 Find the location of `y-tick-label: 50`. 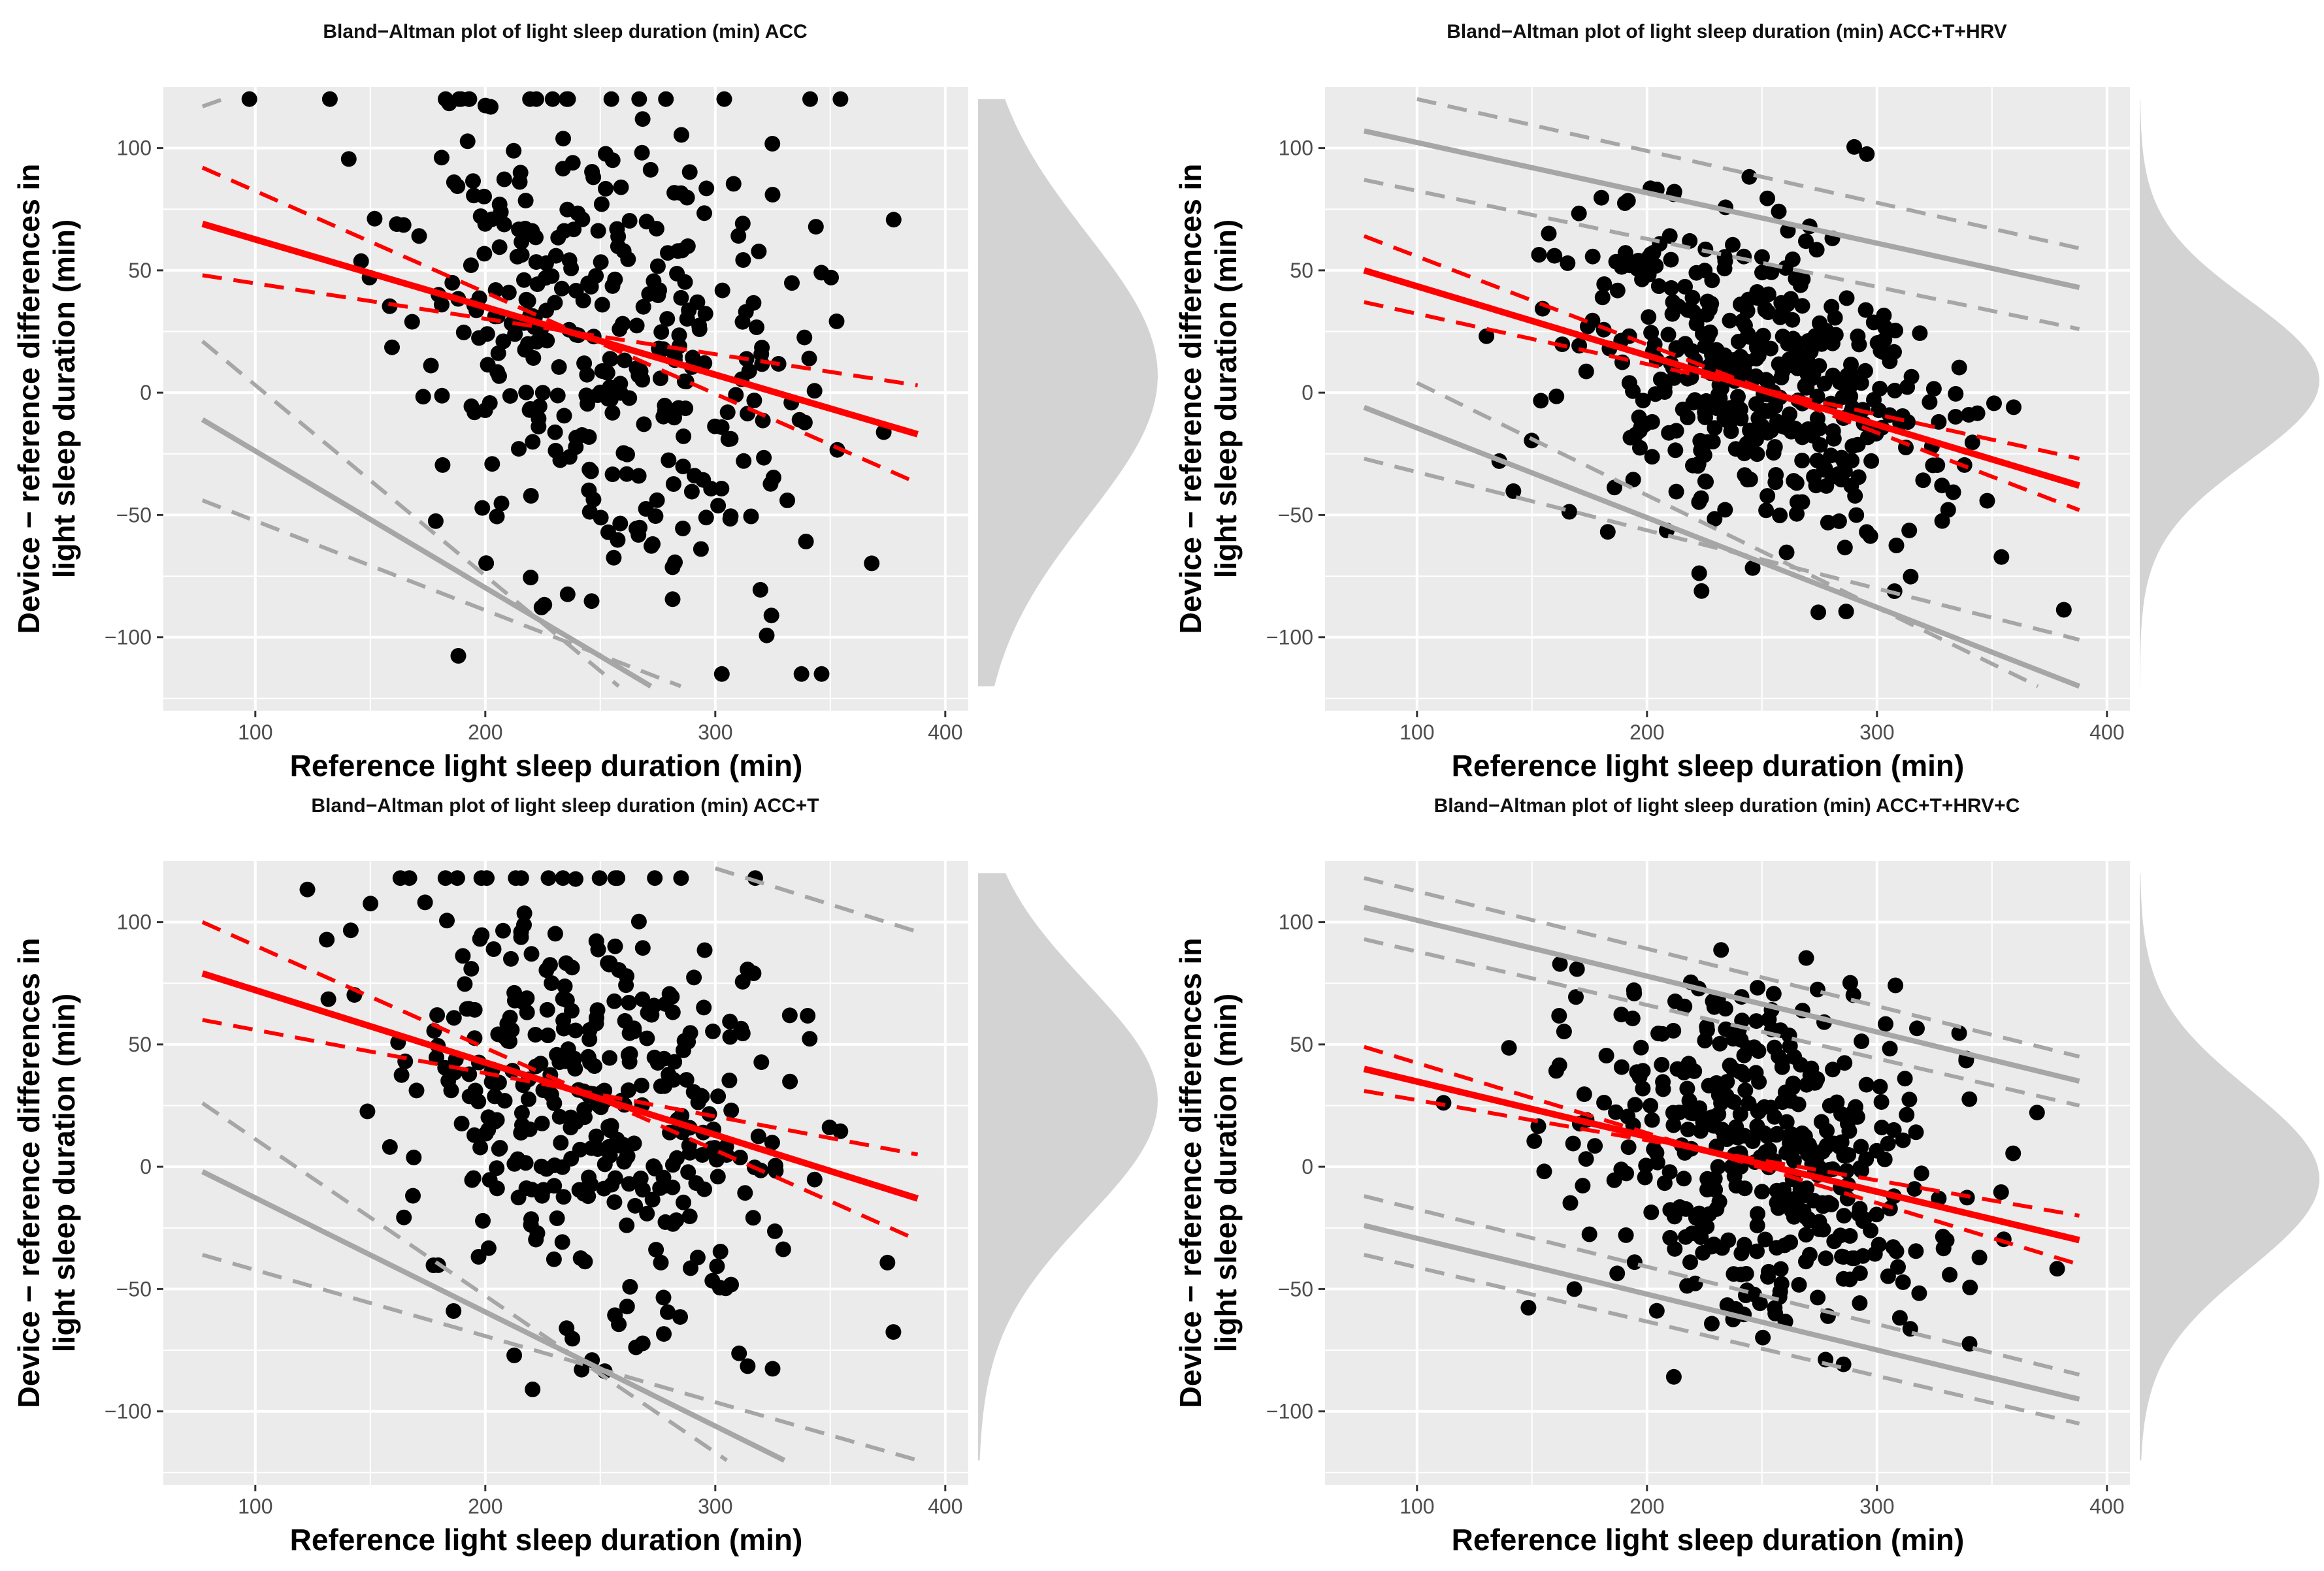

y-tick-label: 50 is located at coordinates (1301, 270).